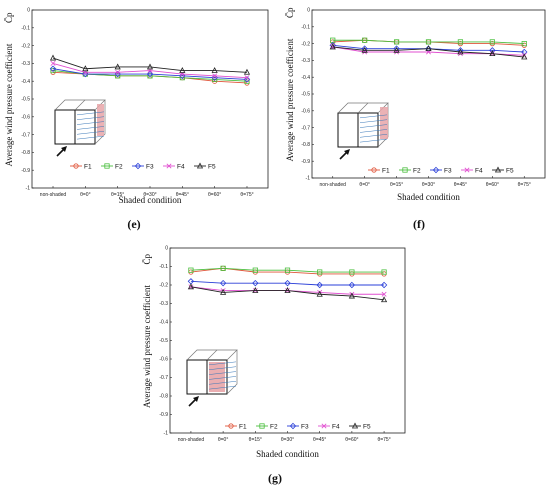  I want to click on series-F2, so click(287, 270).